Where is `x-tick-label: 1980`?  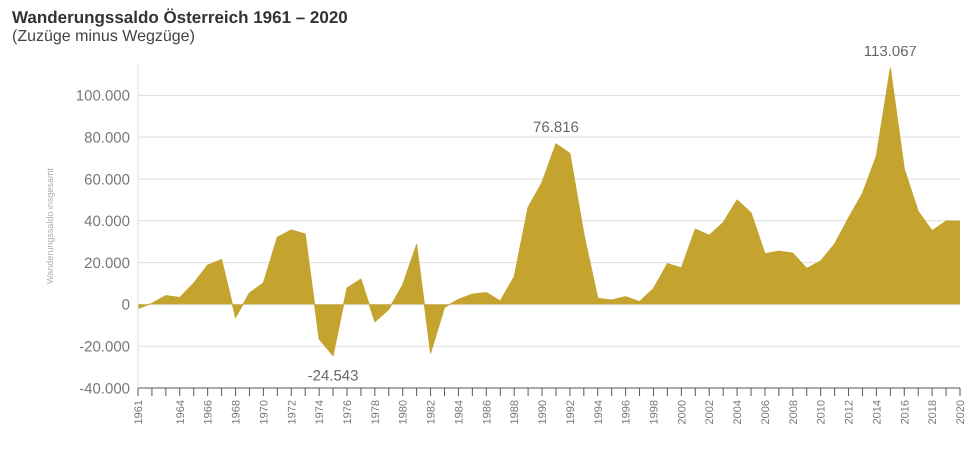 x-tick-label: 1980 is located at coordinates (404, 412).